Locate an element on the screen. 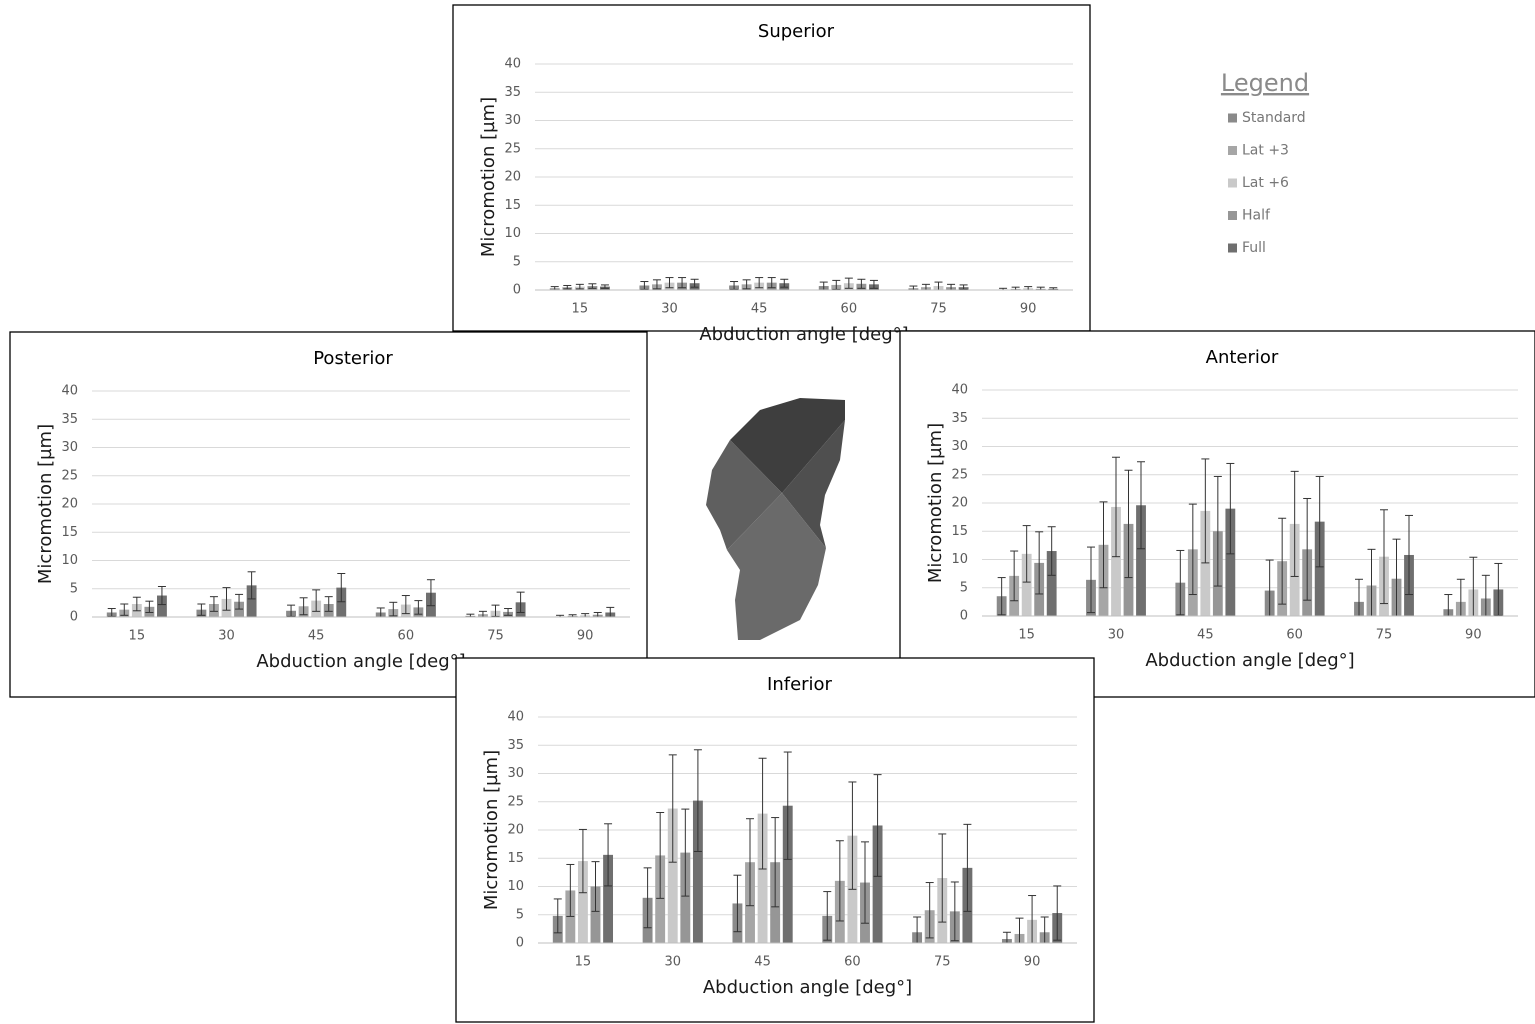 The height and width of the screenshot is (1024, 1535). legend: Legend Standard Lat +3 Lat +6 Half Full is located at coordinates (1265, 162).